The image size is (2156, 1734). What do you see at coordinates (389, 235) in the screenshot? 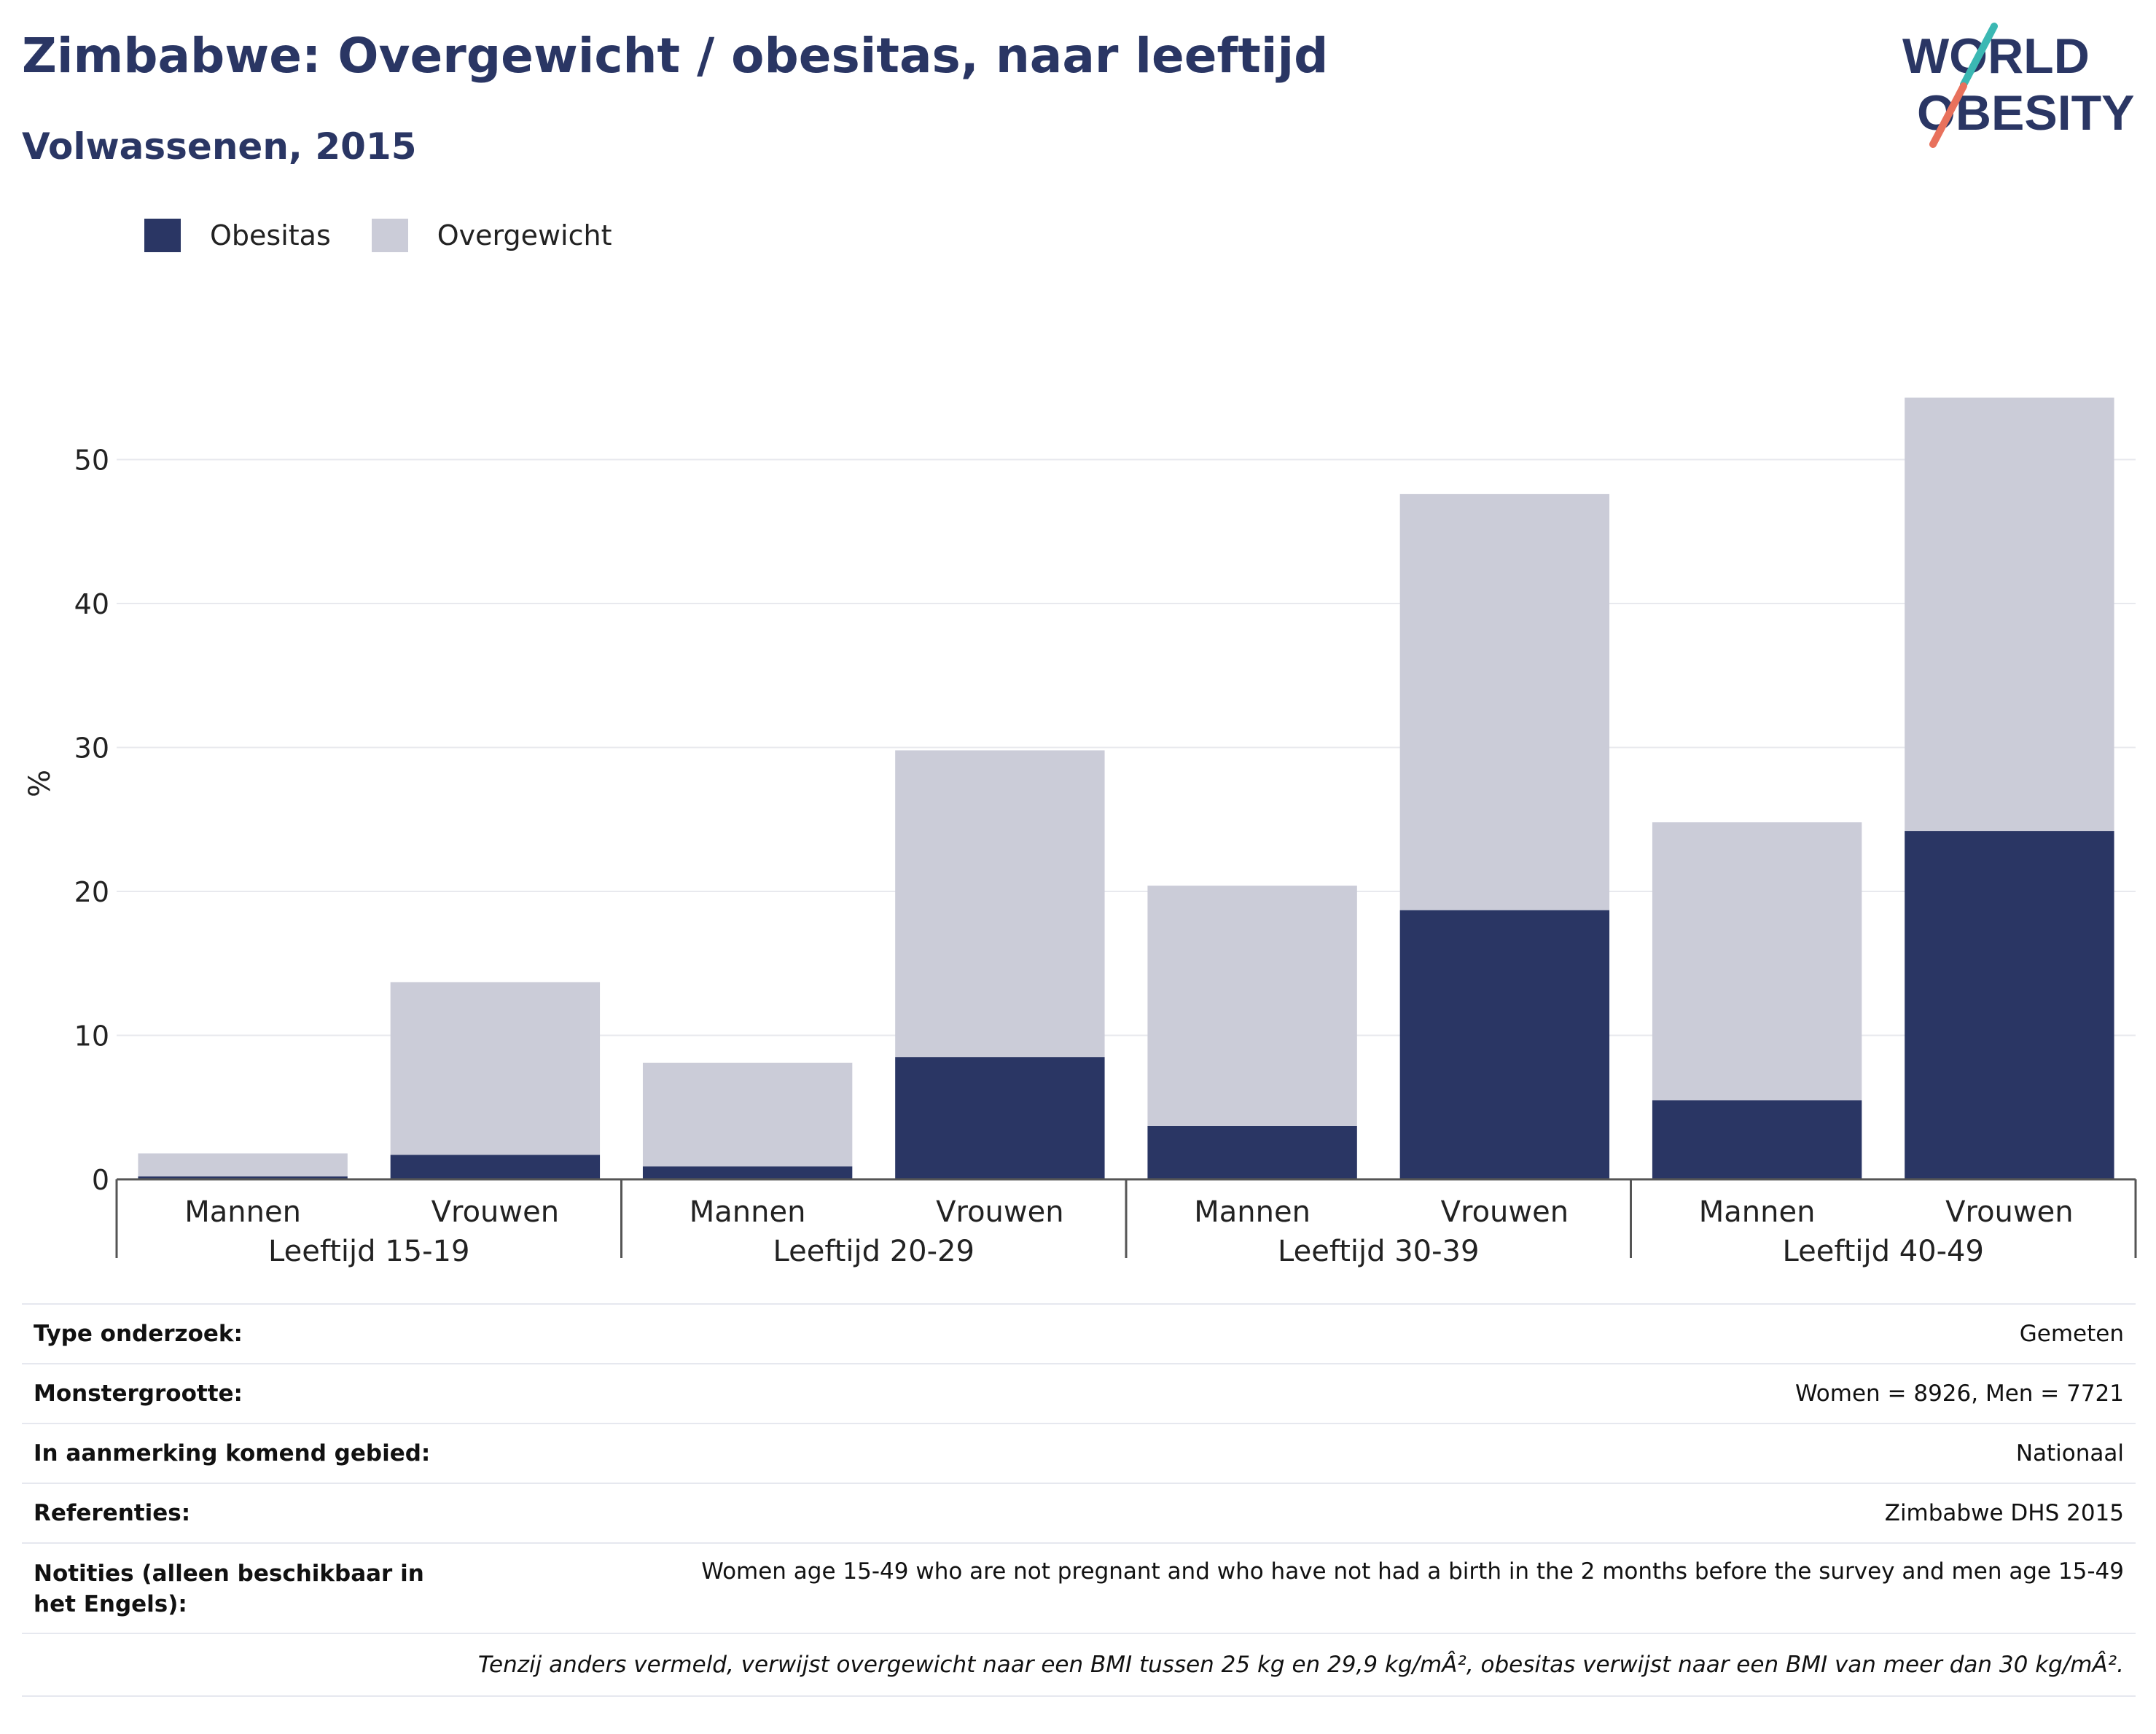
I see `legend-swatch-overgewicht` at bounding box center [389, 235].